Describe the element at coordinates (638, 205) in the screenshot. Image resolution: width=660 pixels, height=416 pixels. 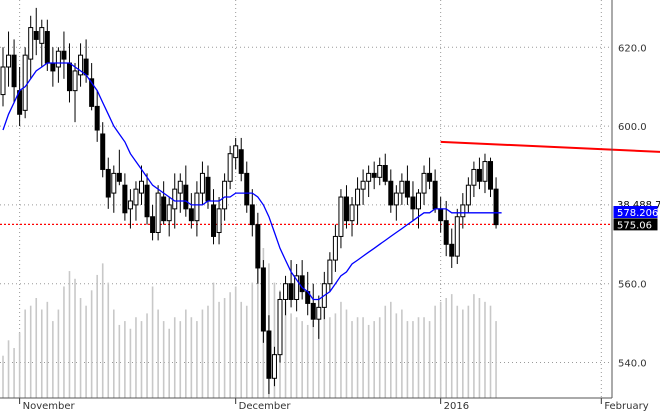
I see `value-label-text: 38,488.76` at that location.